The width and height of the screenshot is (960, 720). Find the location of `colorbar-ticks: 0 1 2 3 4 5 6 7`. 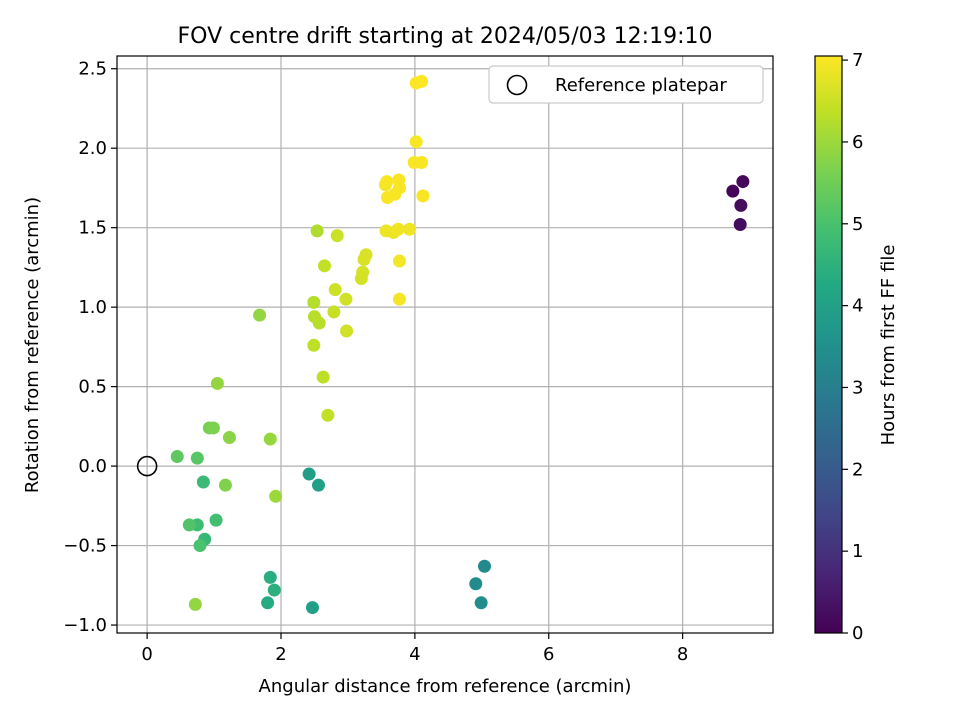

colorbar-ticks: 0 1 2 3 4 5 6 7 is located at coordinates (852, 347).